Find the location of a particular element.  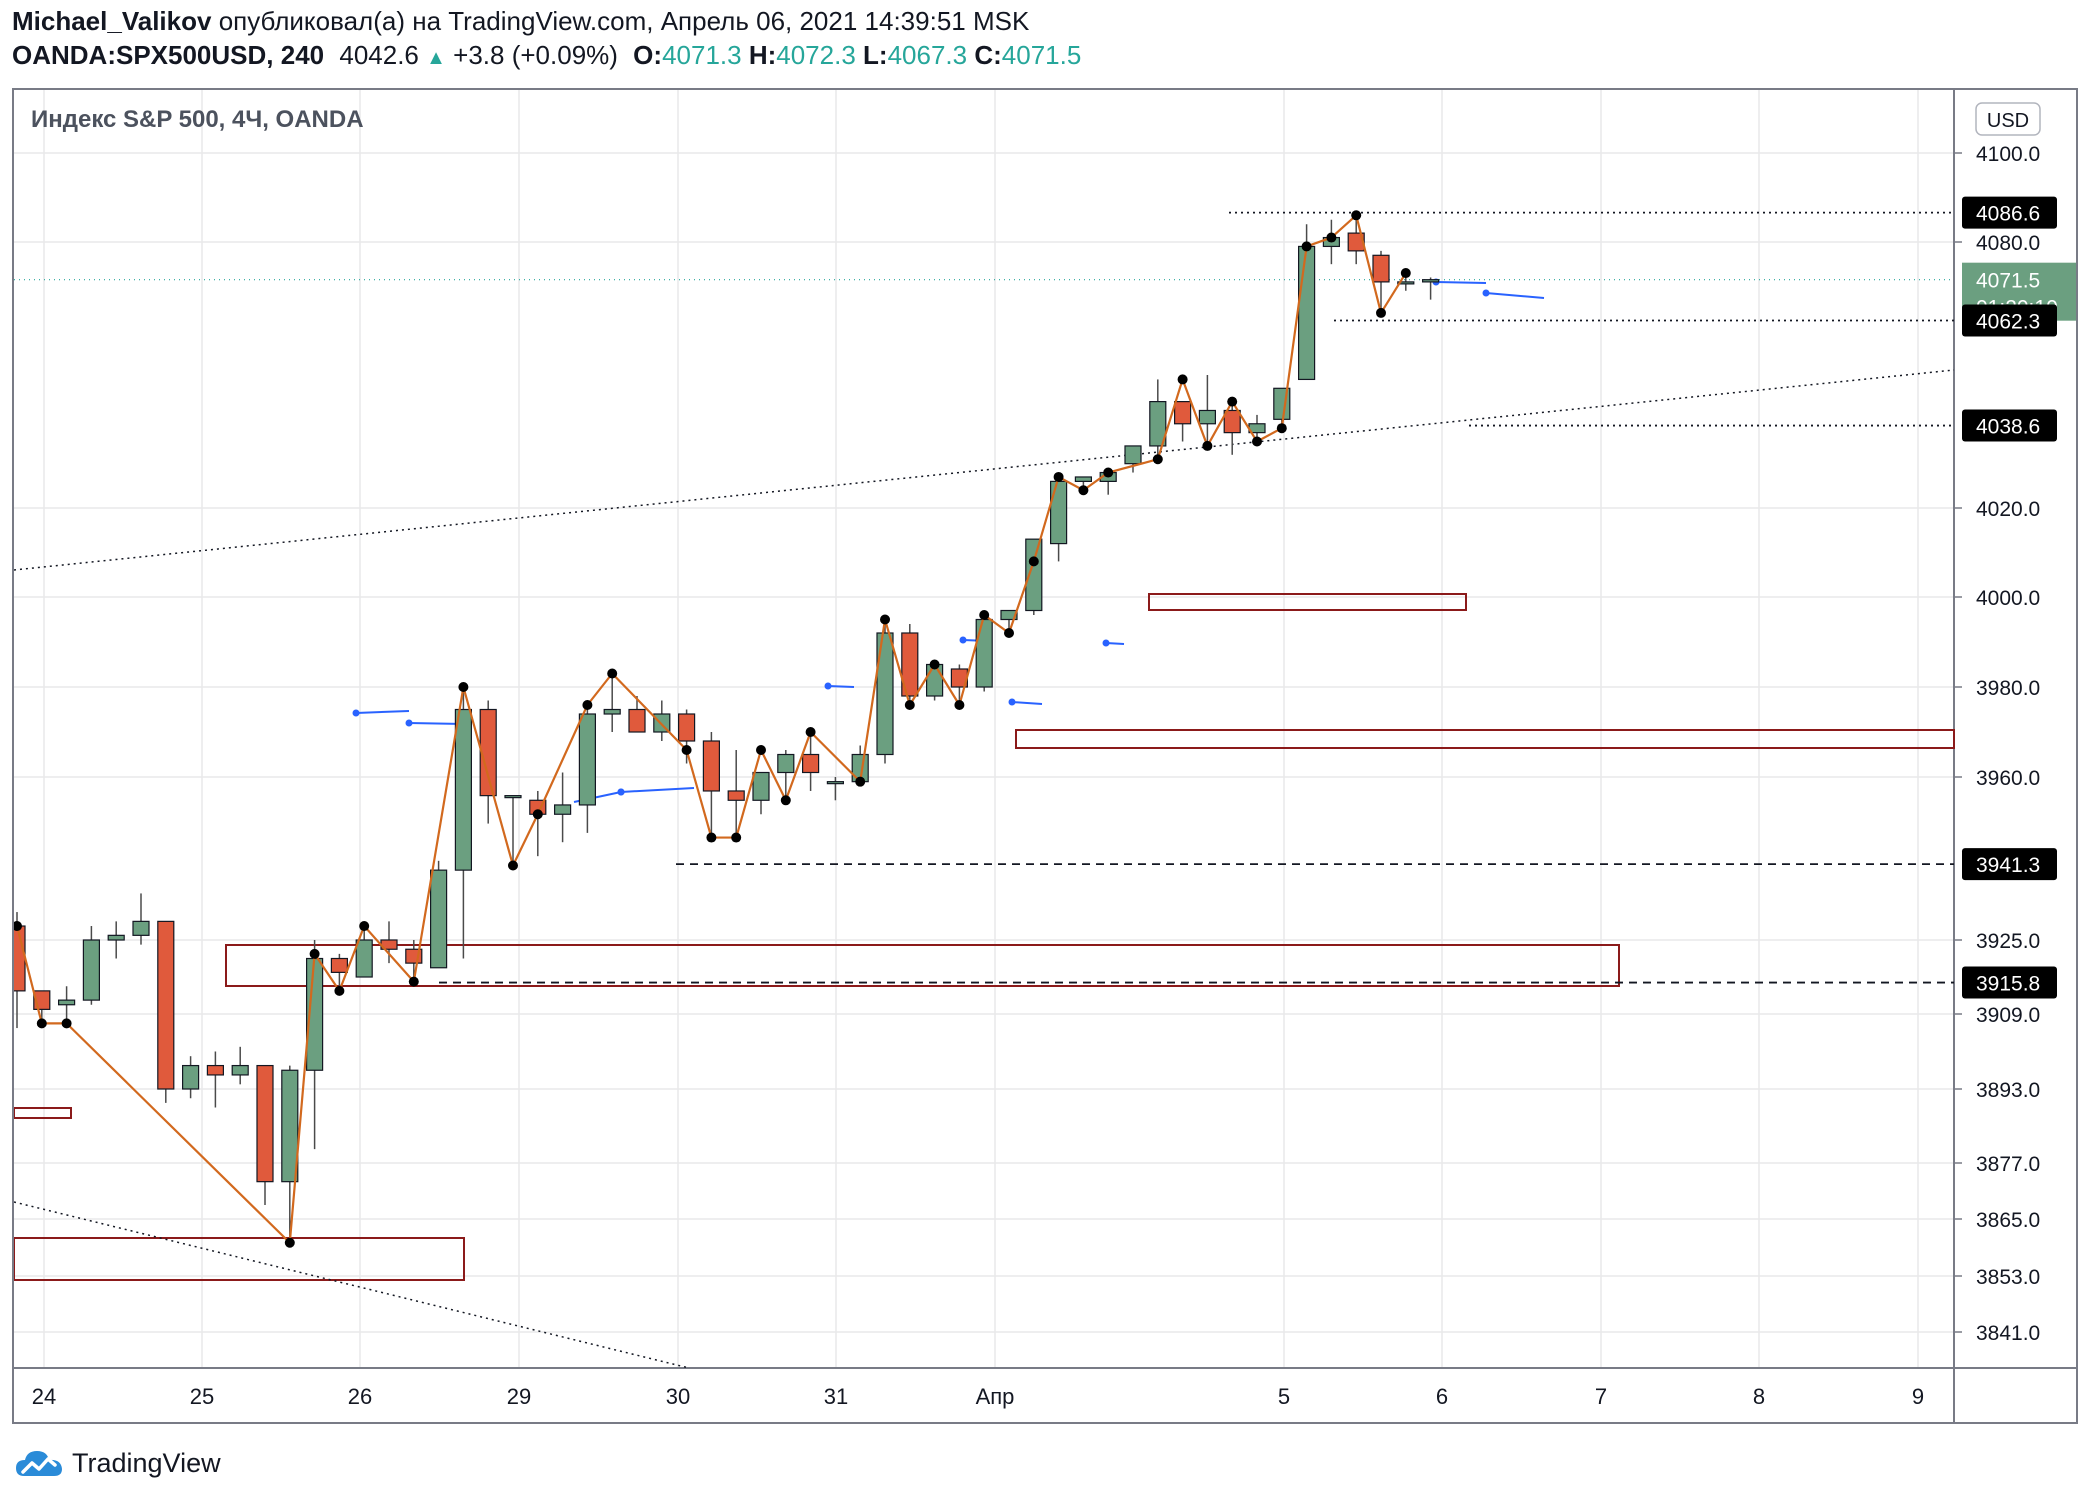

low-label: L: is located at coordinates (875, 55).